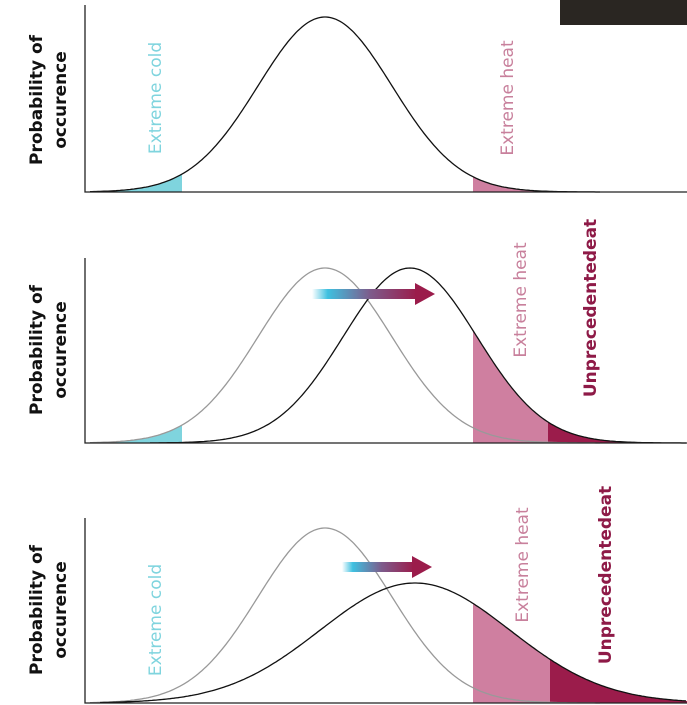 This screenshot has width=687, height=705. I want to click on photo-fragment, so click(623, 12).